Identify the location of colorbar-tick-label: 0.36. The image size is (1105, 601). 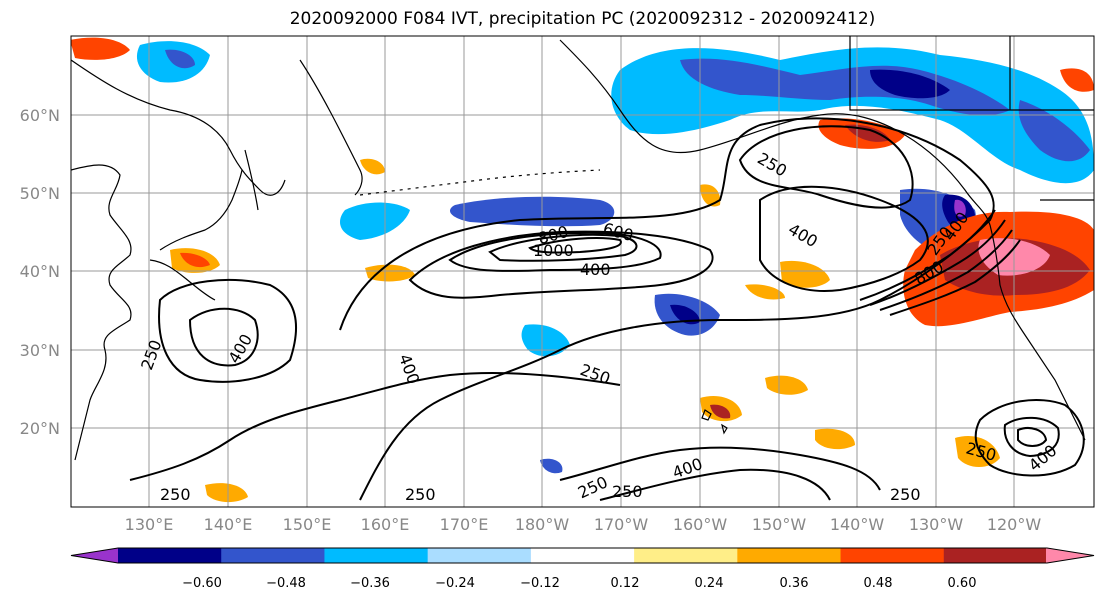
(794, 583).